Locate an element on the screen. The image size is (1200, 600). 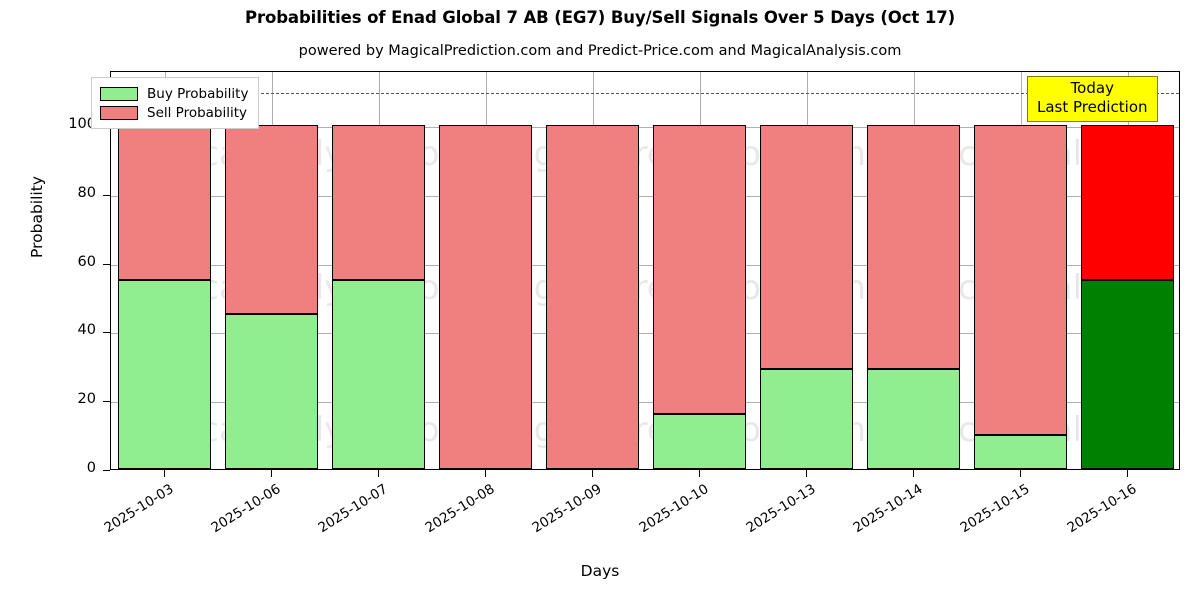
legend-item: Buy Probability is located at coordinates (174, 93).